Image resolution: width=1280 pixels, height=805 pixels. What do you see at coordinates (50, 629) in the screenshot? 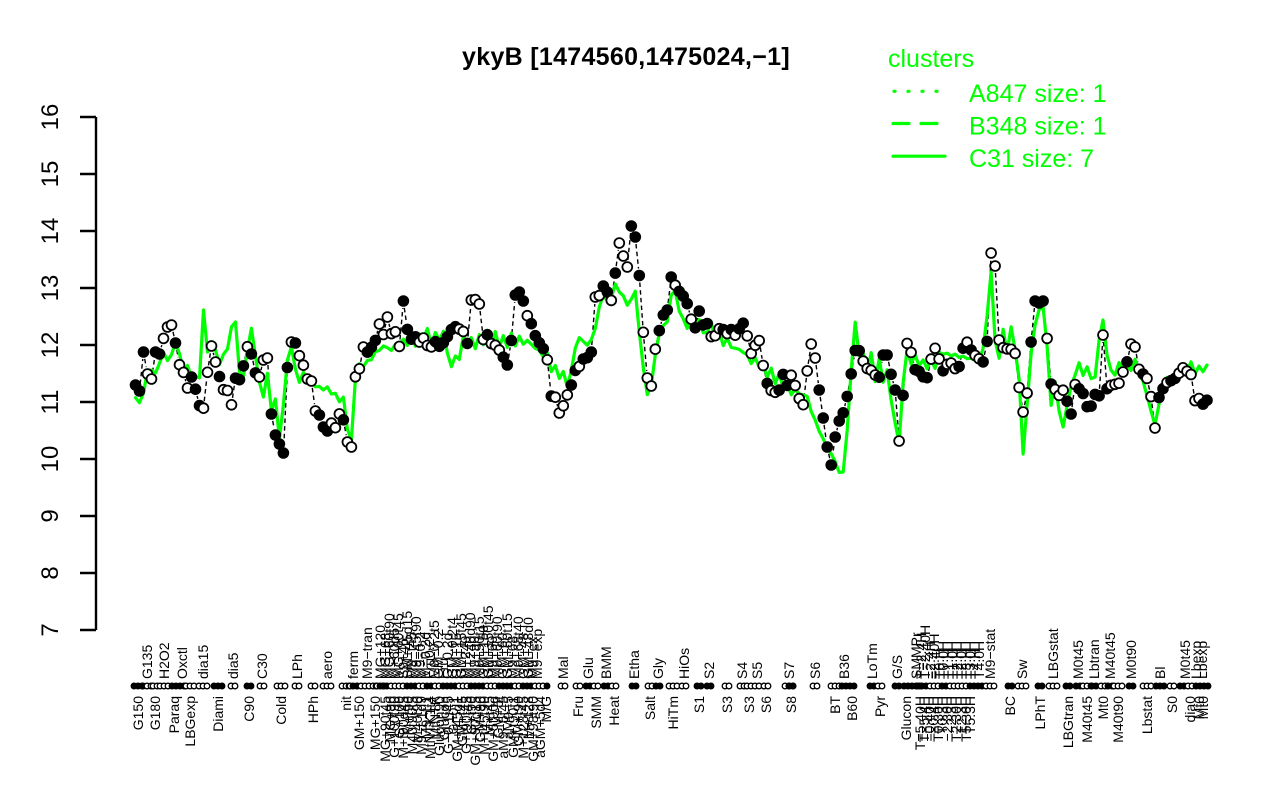
I see `svg-text: 7` at bounding box center [50, 629].